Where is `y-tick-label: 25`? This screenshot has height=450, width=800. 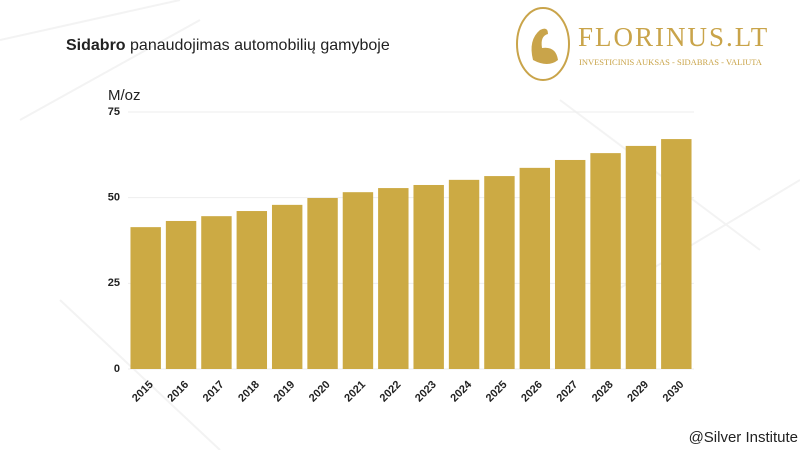
y-tick-label: 25 is located at coordinates (114, 283).